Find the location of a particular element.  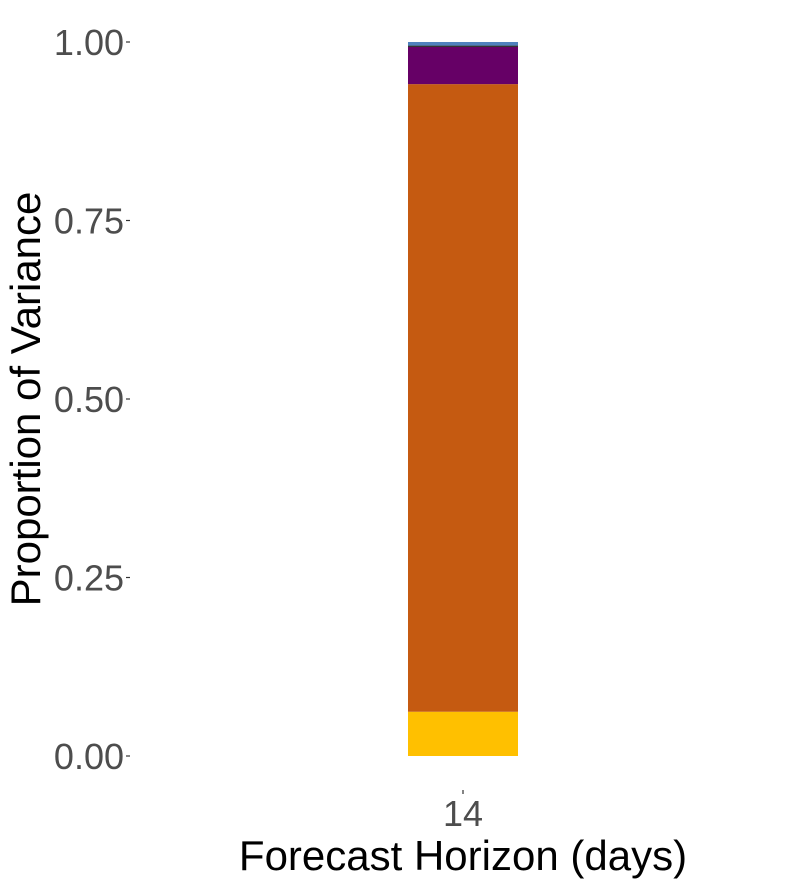

y-tick-label: 0.00 is located at coordinates (89, 756).